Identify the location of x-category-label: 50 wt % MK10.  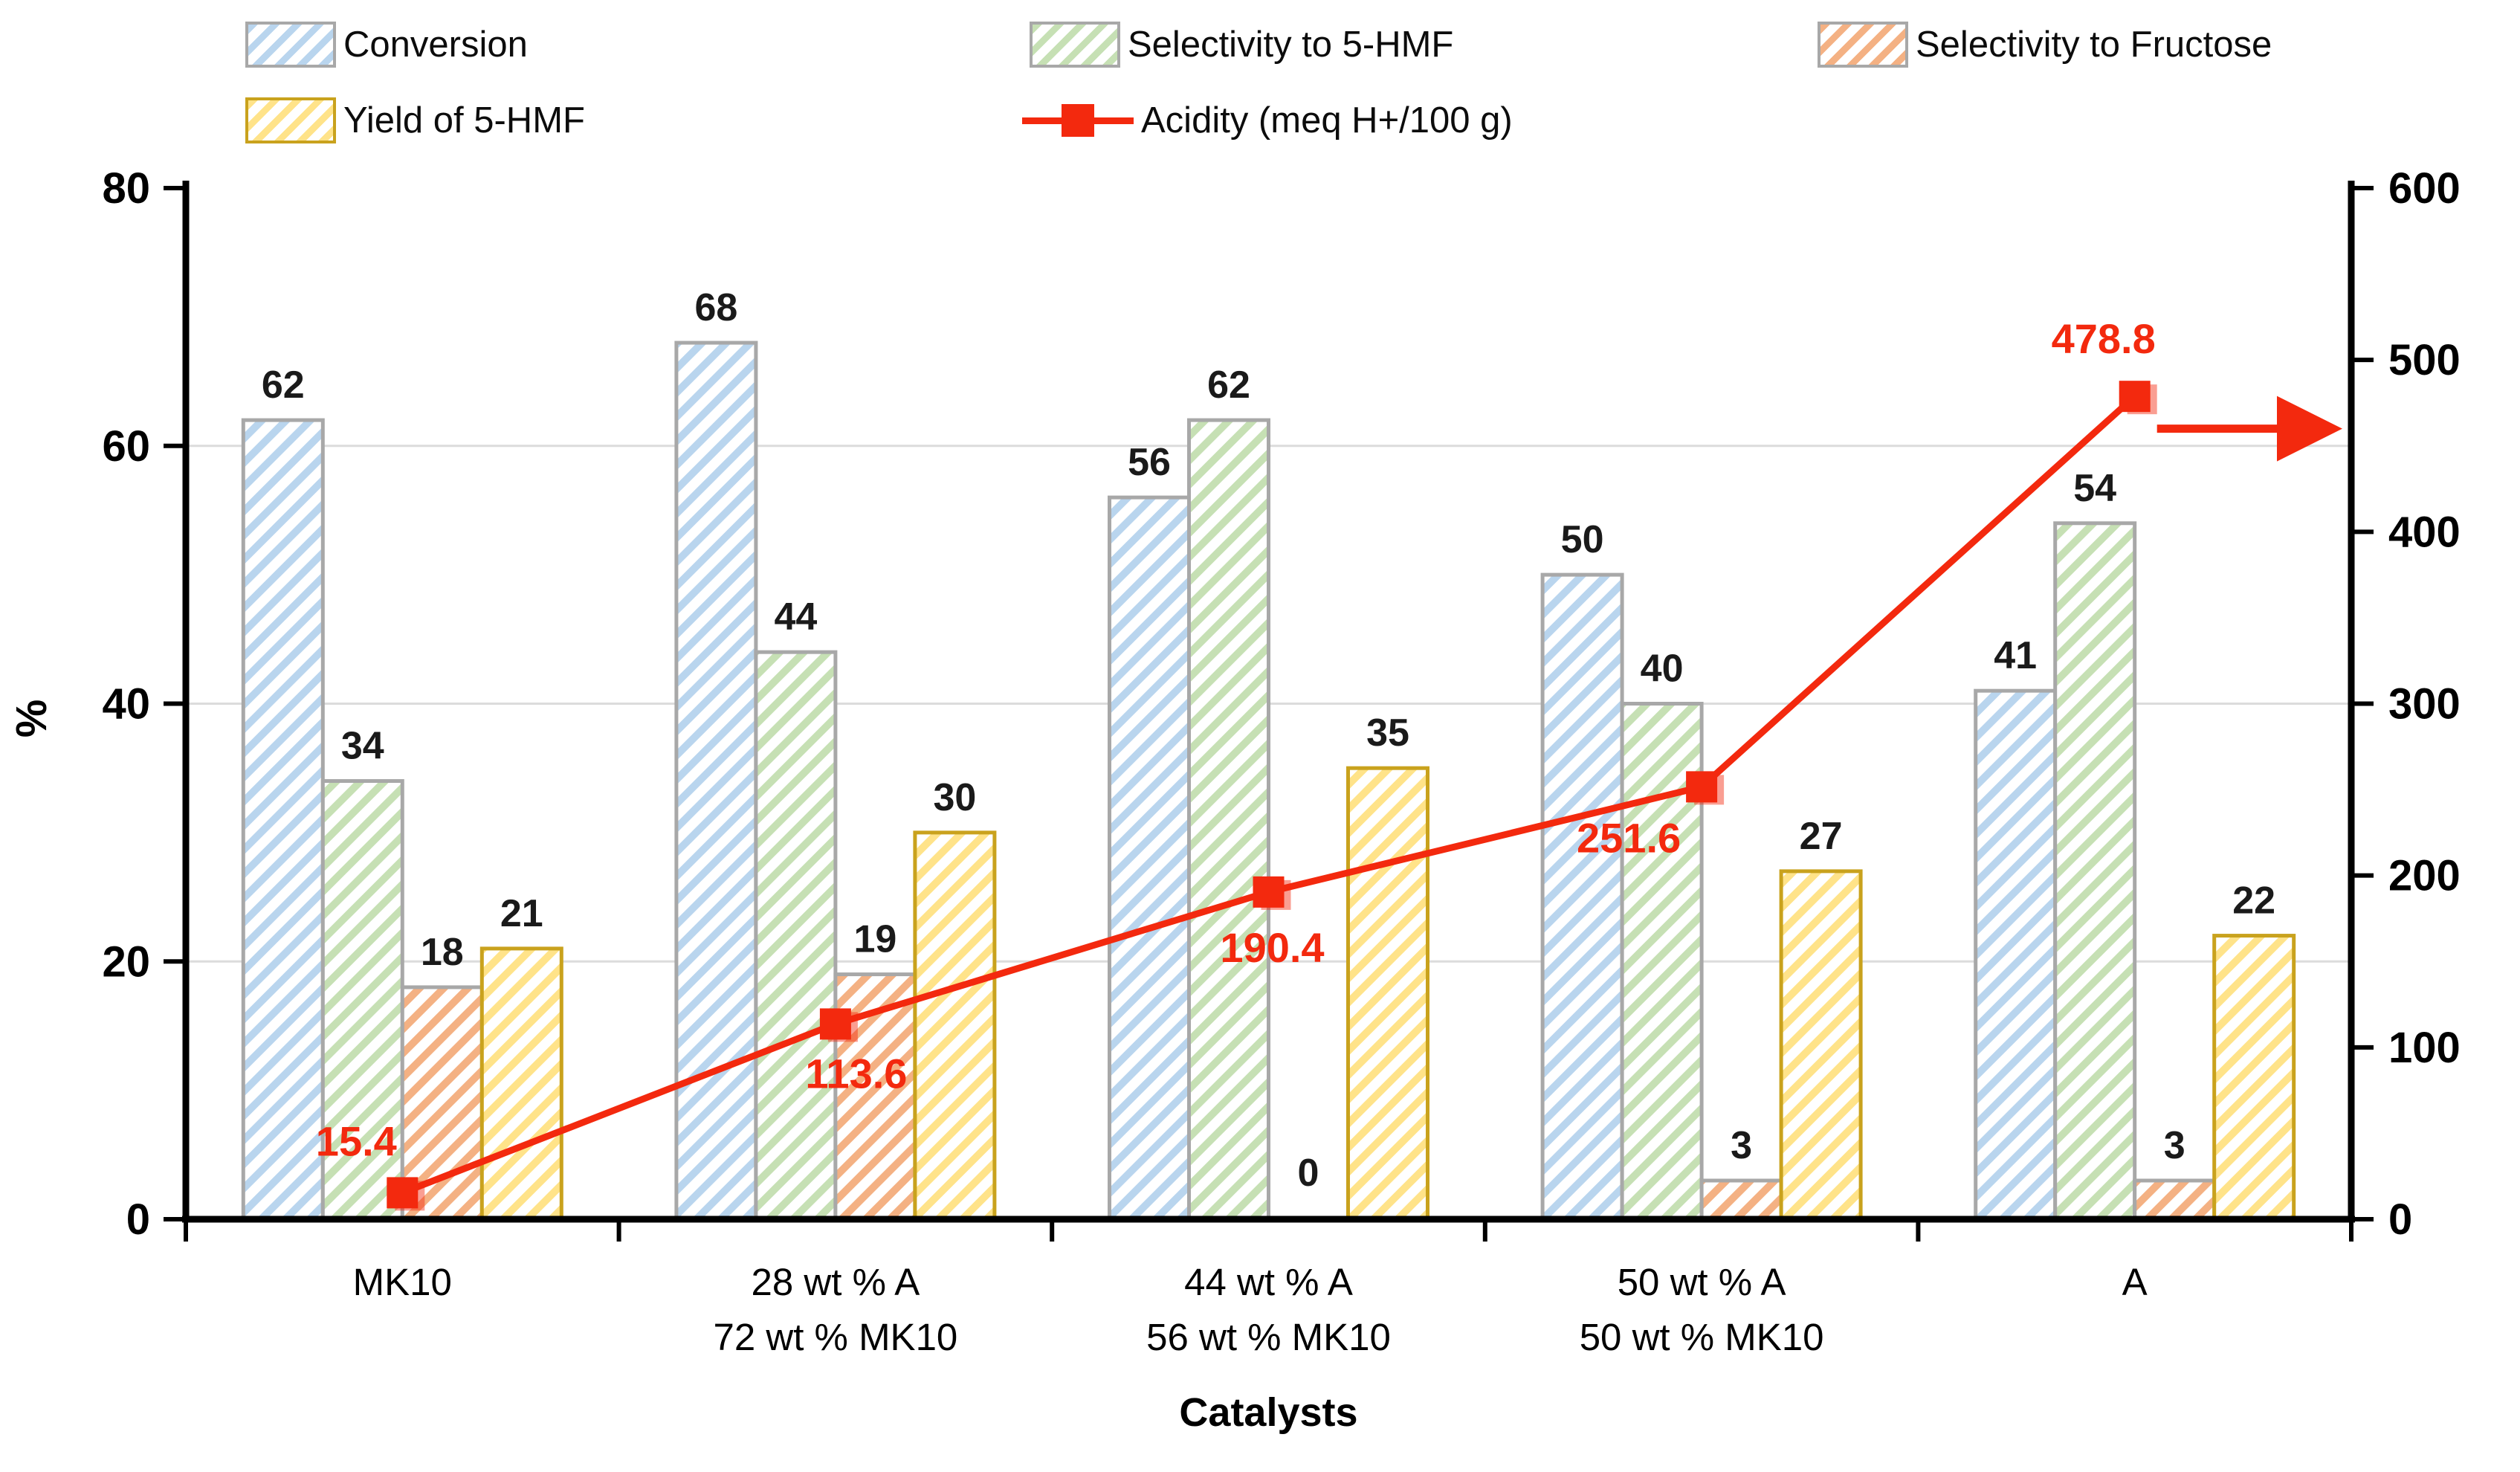
(1702, 1337).